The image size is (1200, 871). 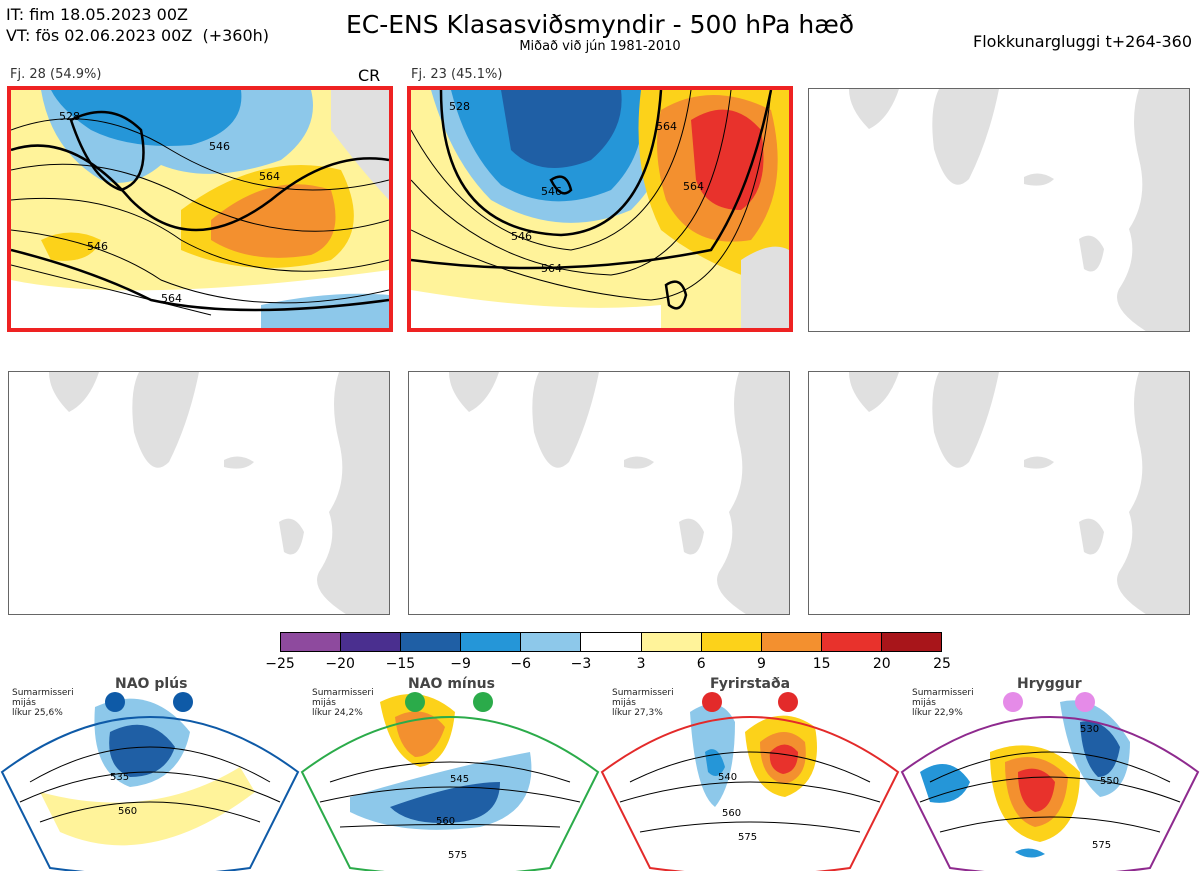 I want to click on colorbar, so click(x=611, y=642).